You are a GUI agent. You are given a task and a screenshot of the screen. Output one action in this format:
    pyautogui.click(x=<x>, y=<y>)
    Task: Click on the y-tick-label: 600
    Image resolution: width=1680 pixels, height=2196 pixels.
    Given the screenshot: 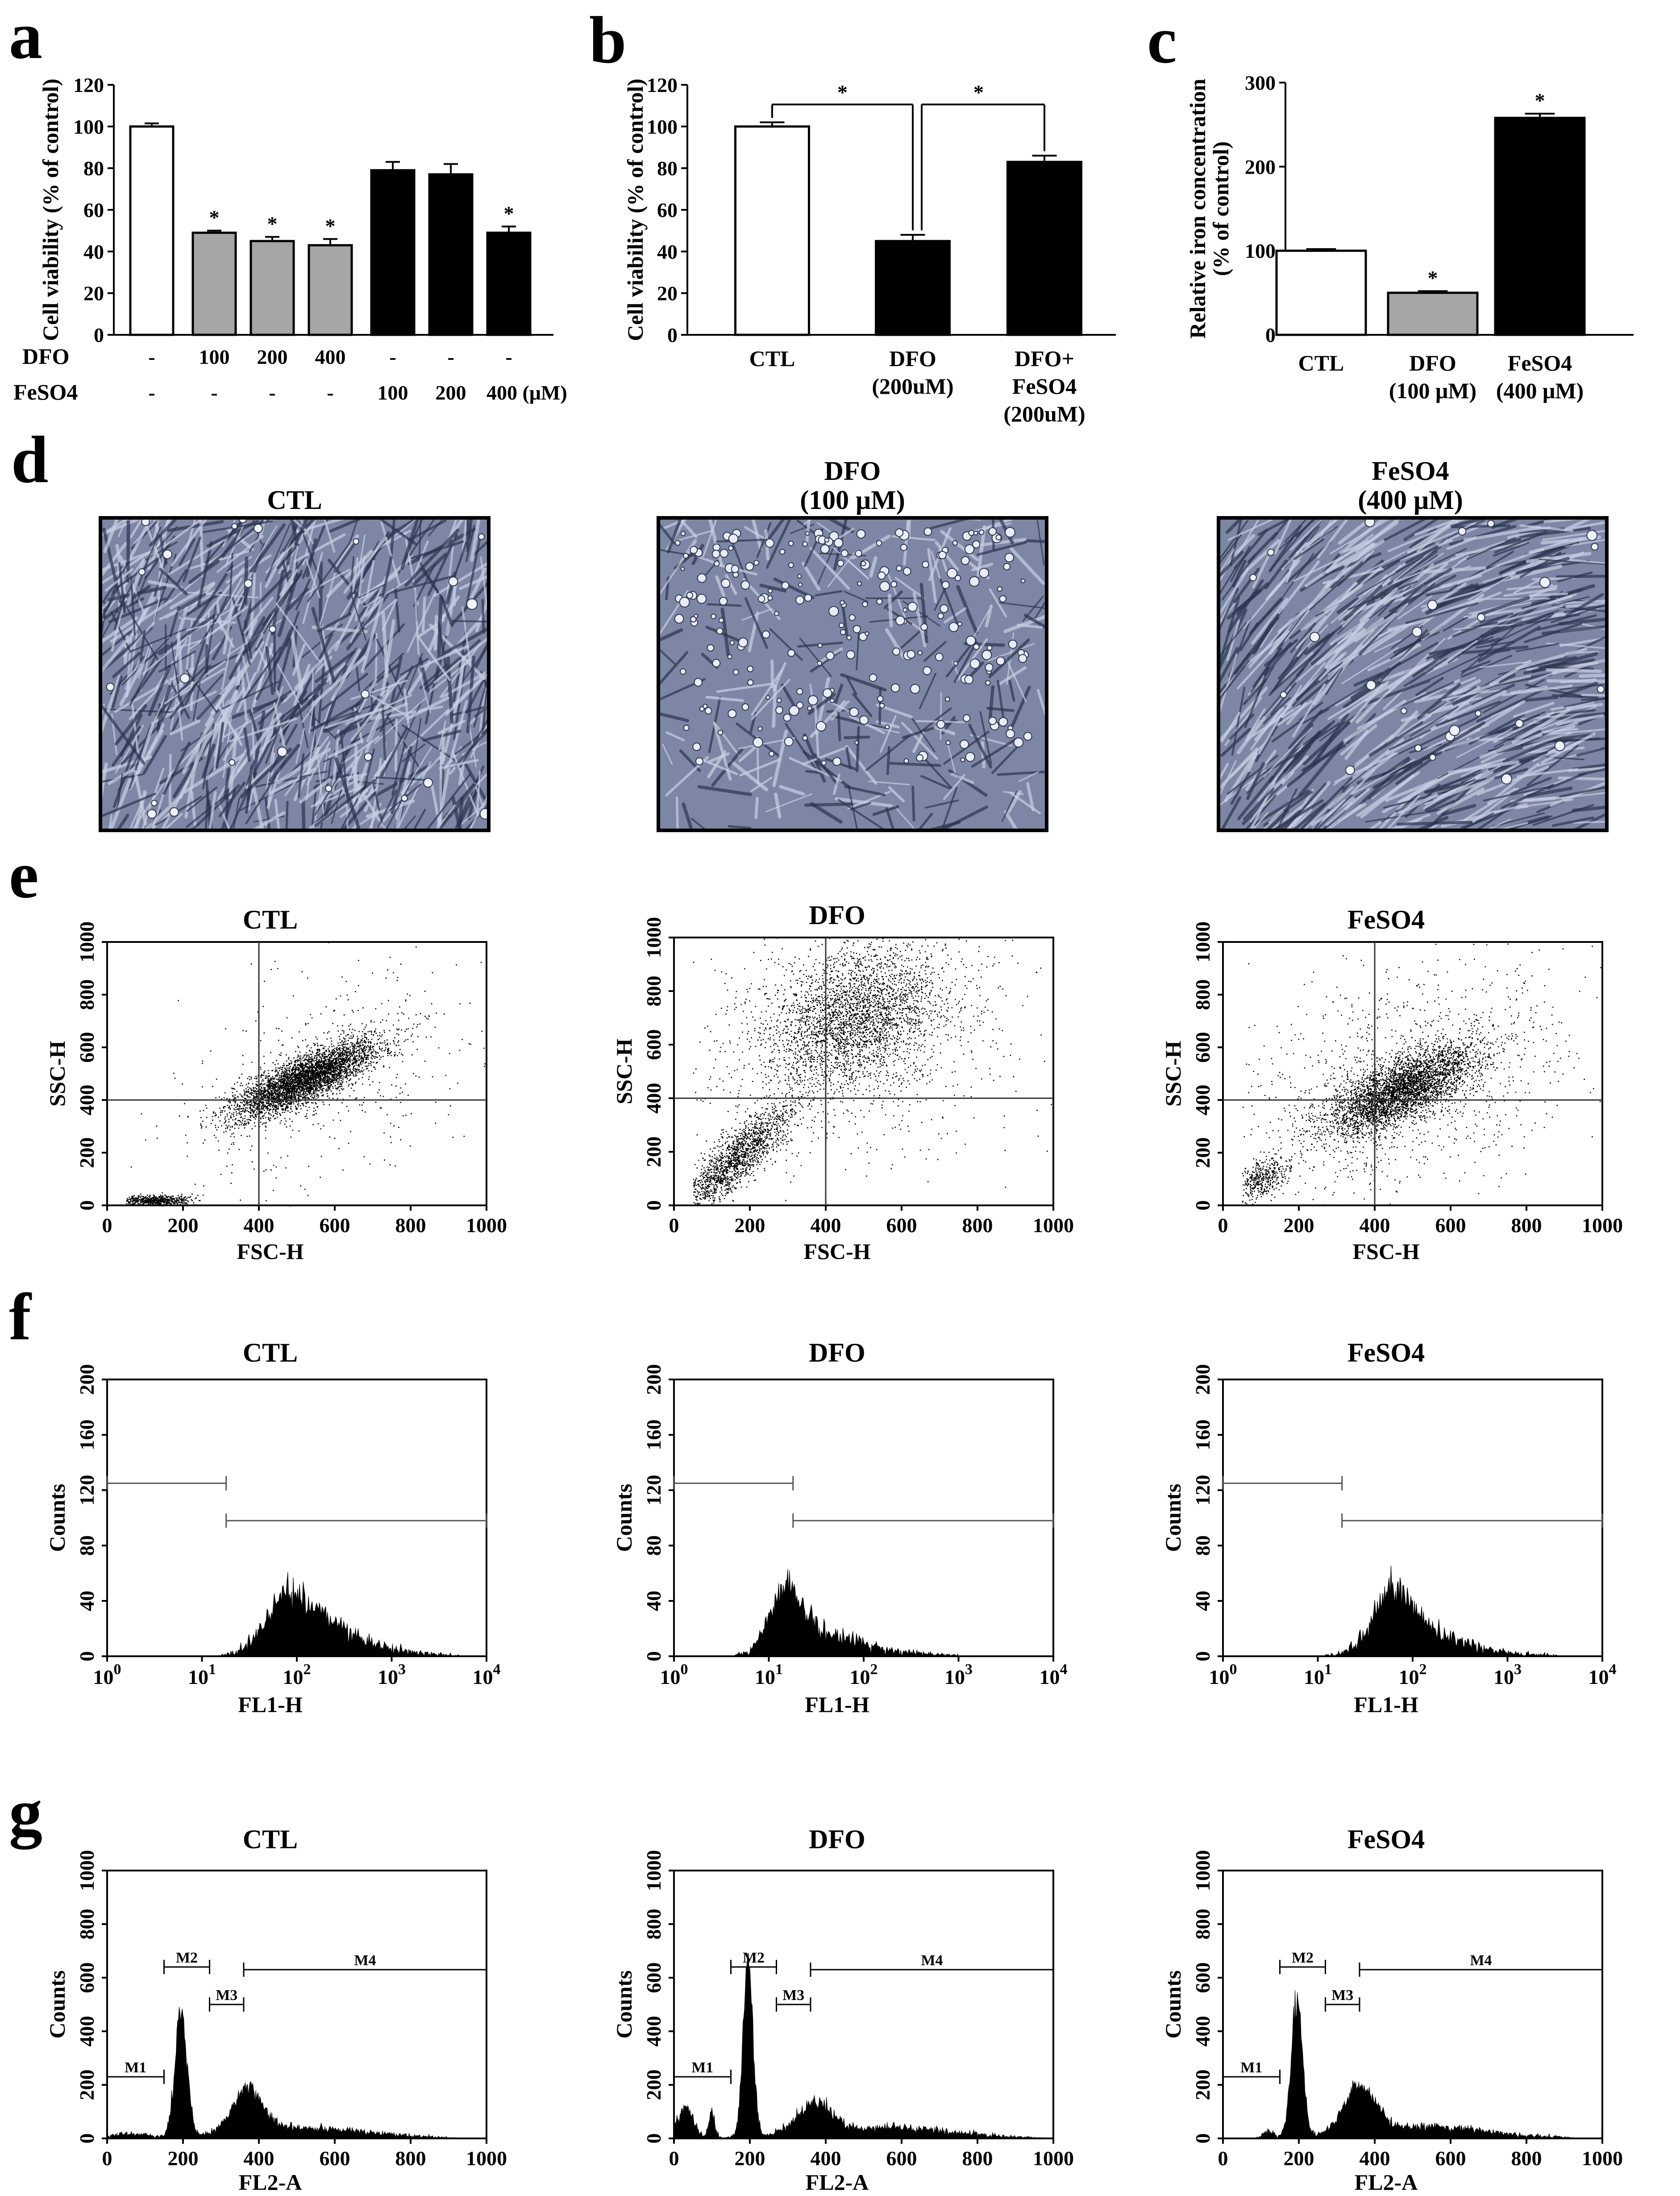 What is the action you would take?
    pyautogui.click(x=86, y=1978)
    